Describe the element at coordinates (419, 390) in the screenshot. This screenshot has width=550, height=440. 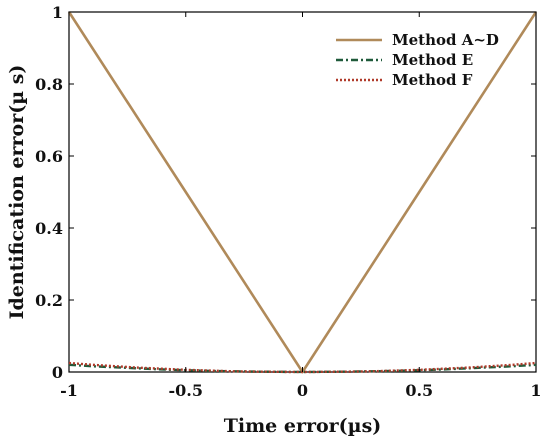
I see `x-tick-label: 0.5` at that location.